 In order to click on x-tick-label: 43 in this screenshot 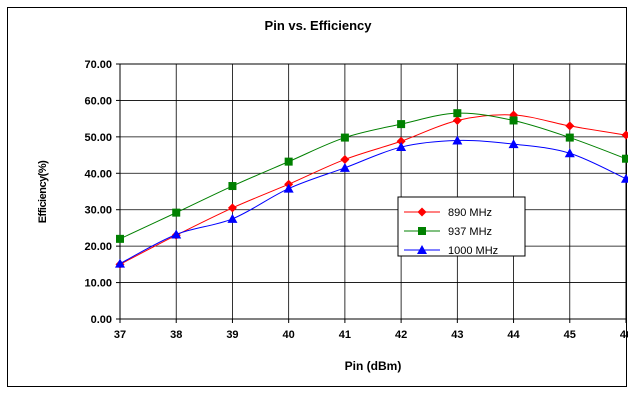, I will do `click(457, 335)`.